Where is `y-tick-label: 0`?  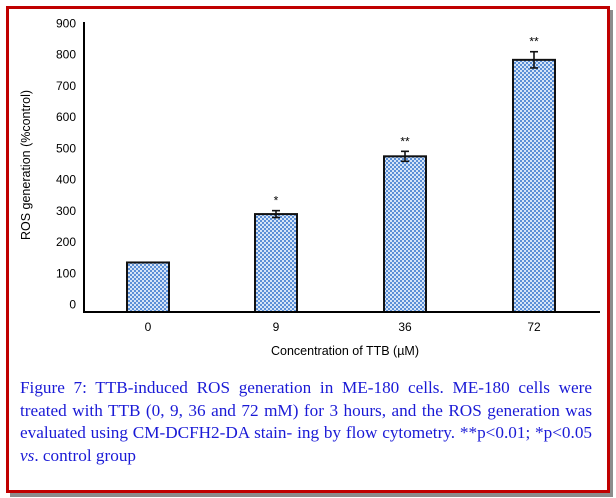 y-tick-label: 0 is located at coordinates (72, 305).